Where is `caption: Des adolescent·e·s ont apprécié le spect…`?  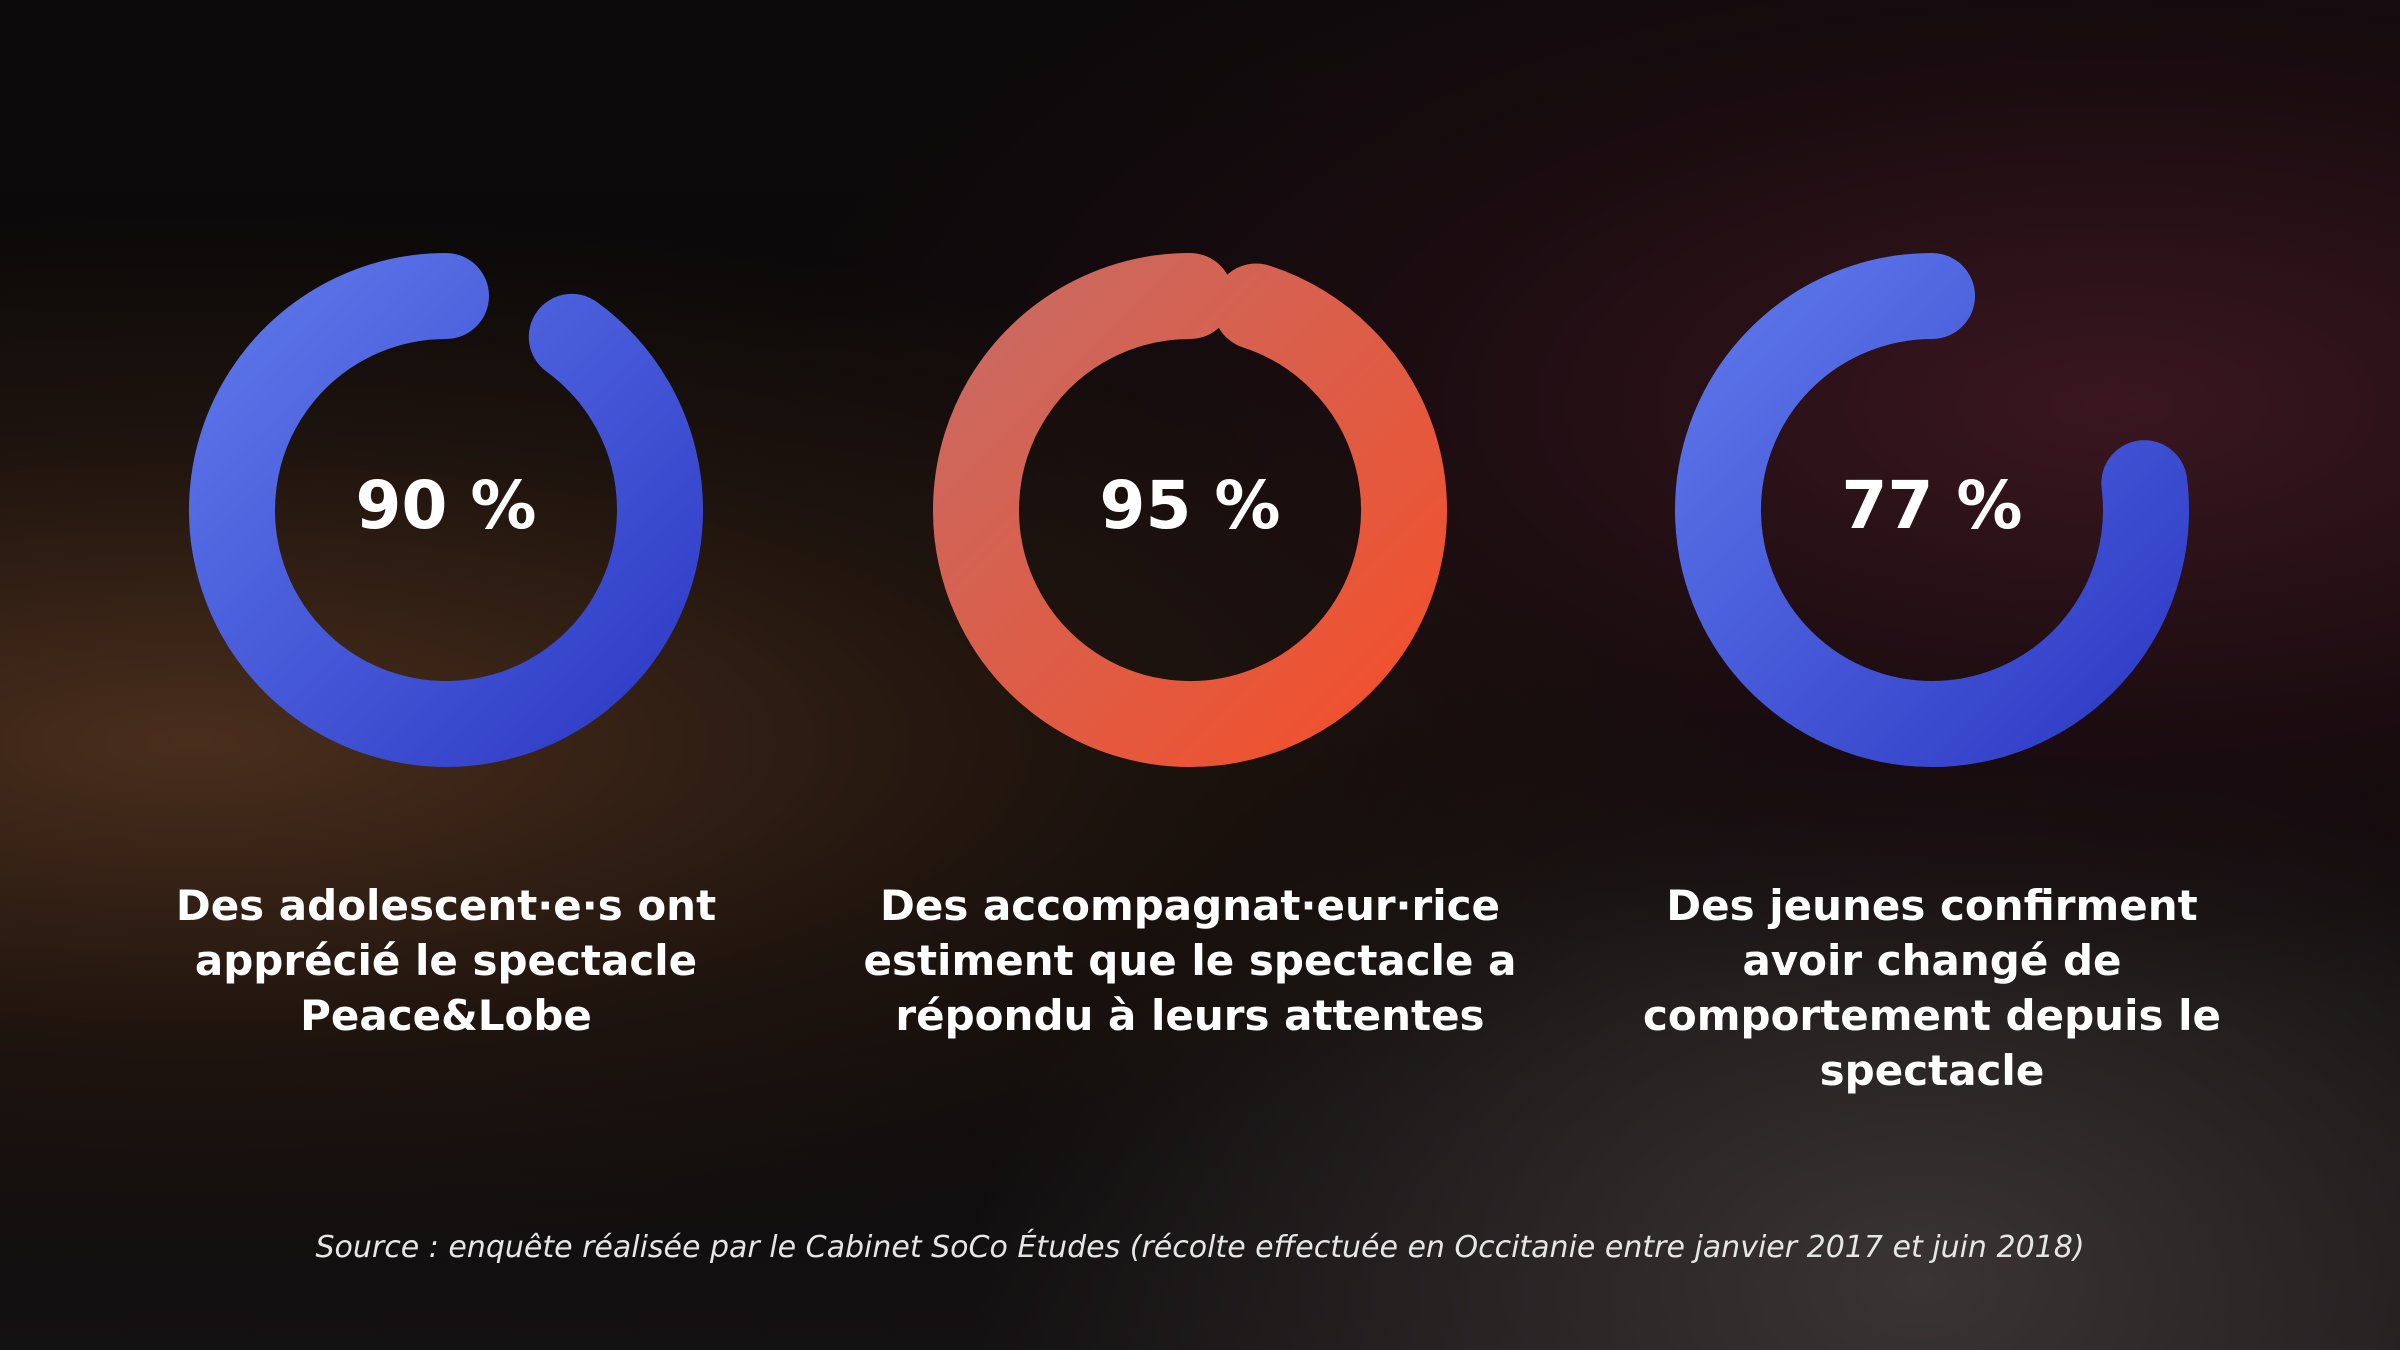 caption: Des adolescent·e·s ont apprécié le spect… is located at coordinates (446, 960).